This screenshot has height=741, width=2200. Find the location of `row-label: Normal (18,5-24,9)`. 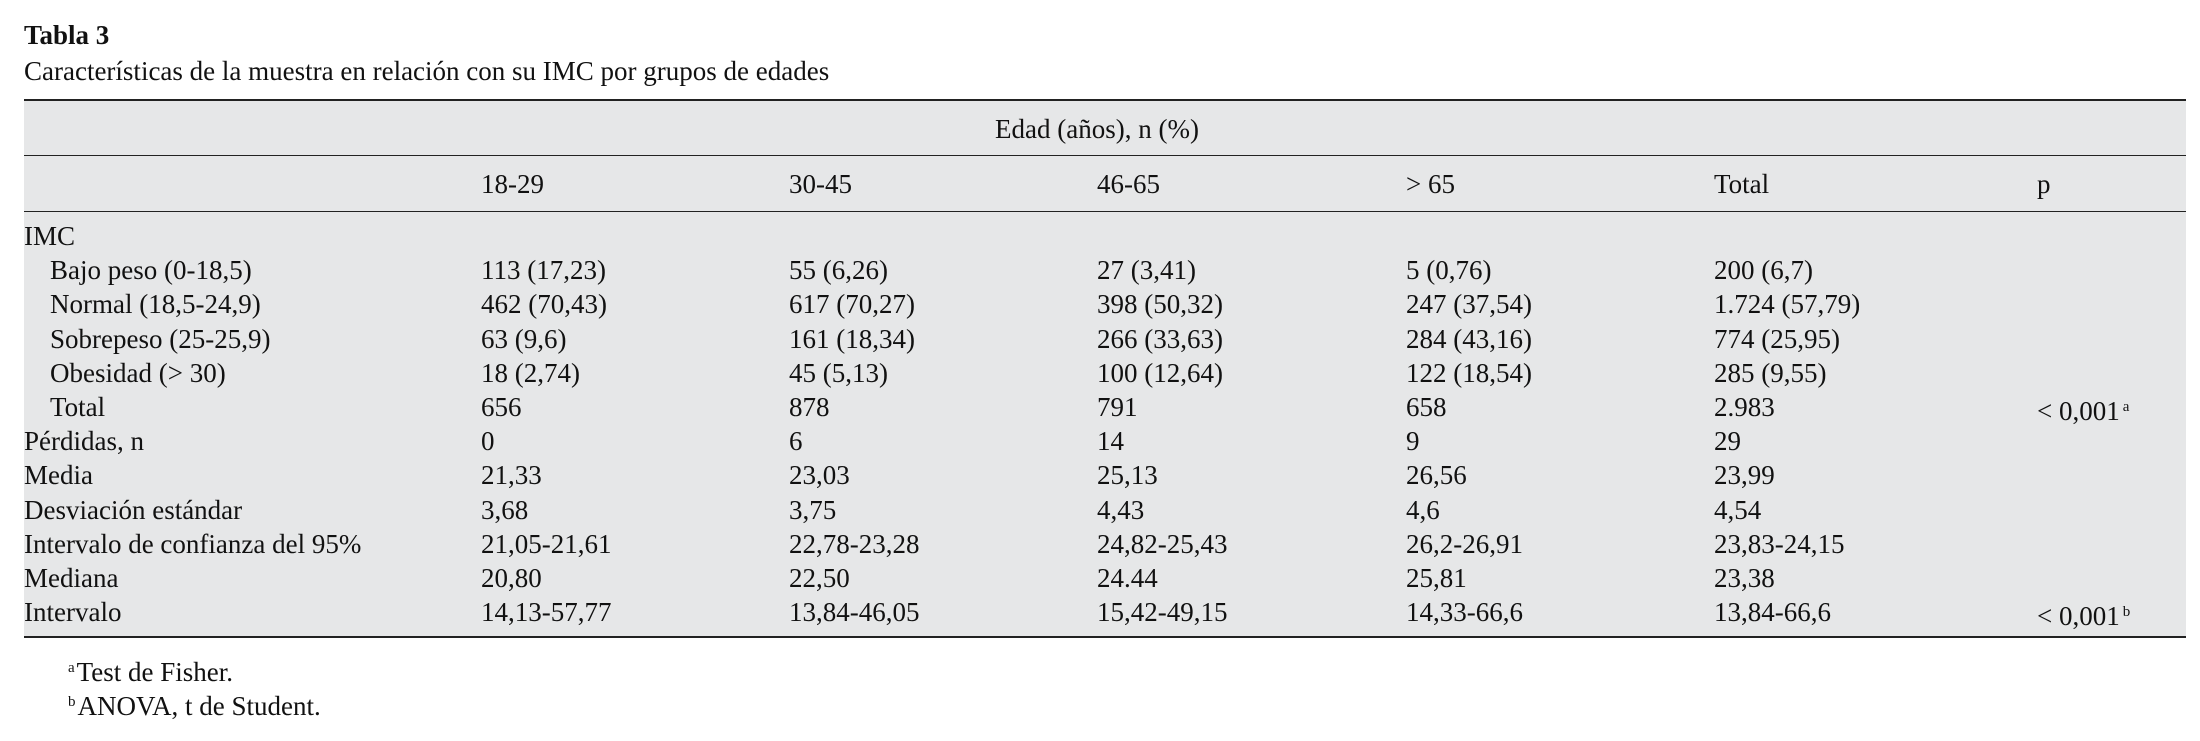

row-label: Normal (18,5-24,9) is located at coordinates (155, 304).